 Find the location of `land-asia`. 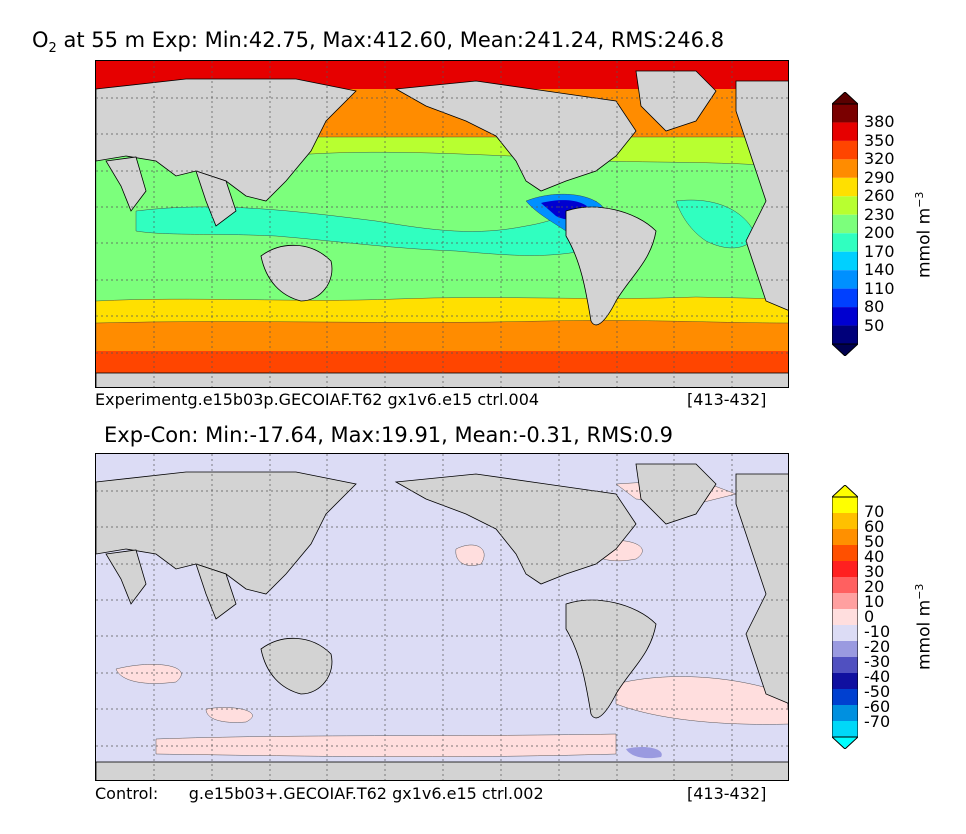

land-asia is located at coordinates (226, 533).